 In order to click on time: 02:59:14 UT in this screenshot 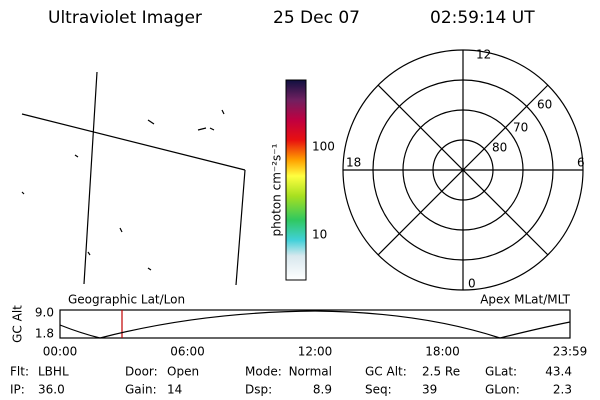, I will do `click(482, 18)`.